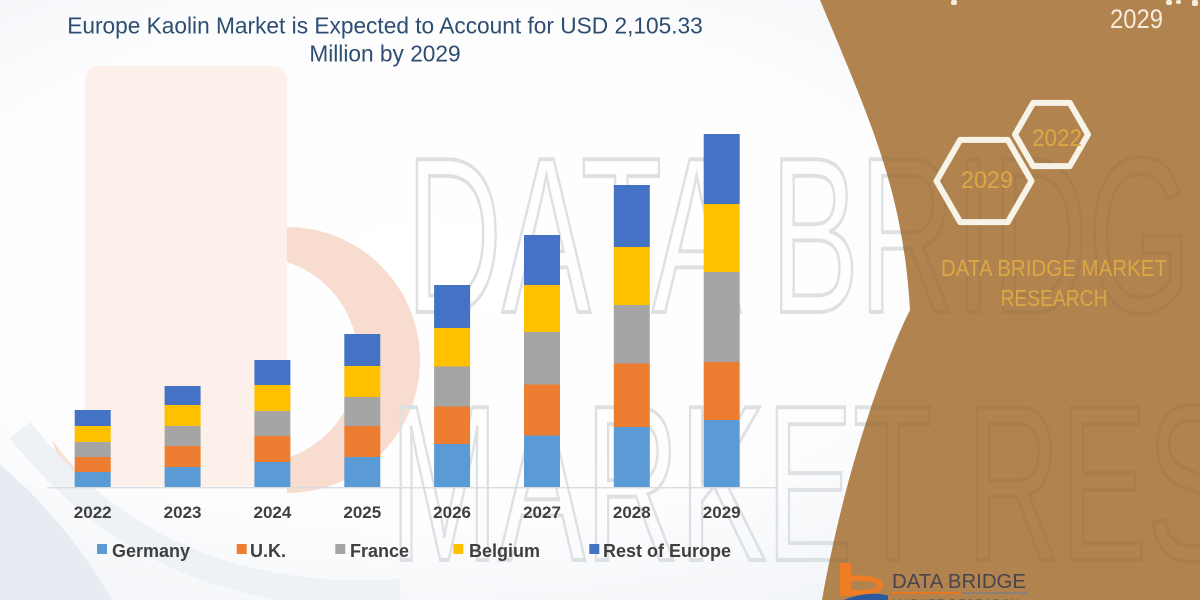 Image resolution: width=1200 pixels, height=600 pixels. I want to click on svg-text: Belgium, so click(504, 551).